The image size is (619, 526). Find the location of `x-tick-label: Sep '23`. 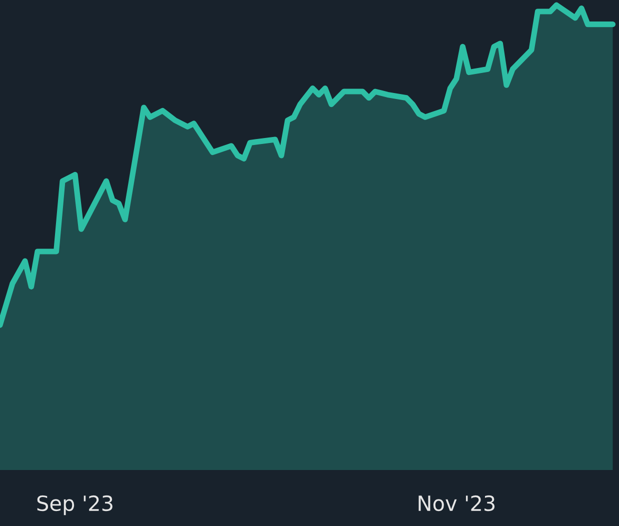

x-tick-label: Sep '23 is located at coordinates (74, 505).